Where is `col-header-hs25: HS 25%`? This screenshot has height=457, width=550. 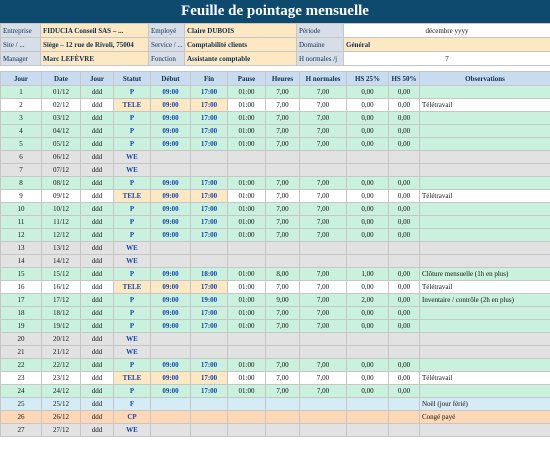 col-header-hs25: HS 25% is located at coordinates (367, 78).